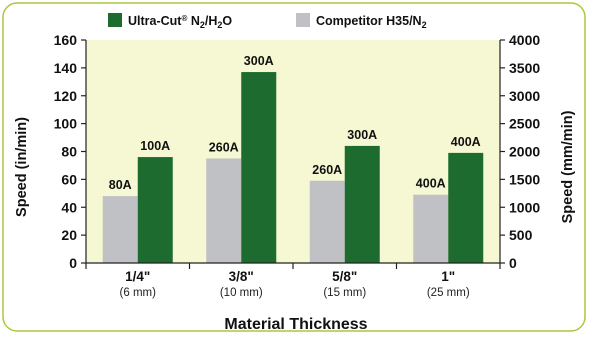 This screenshot has width=589, height=339. Describe the element at coordinates (295, 324) in the screenshot. I see `x-axis-title: Material Thickness` at that location.